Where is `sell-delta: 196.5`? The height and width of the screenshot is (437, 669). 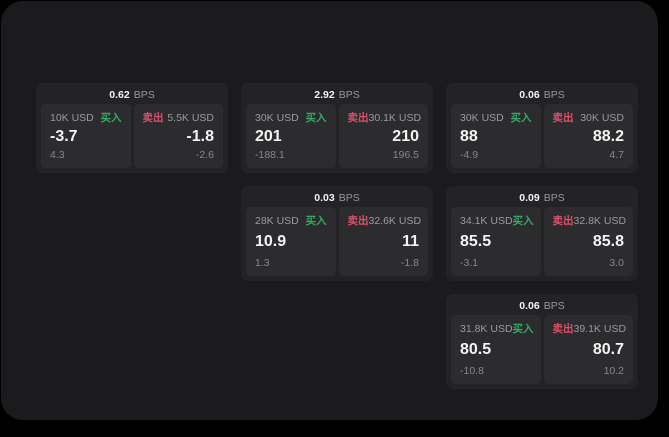
sell-delta: 196.5 is located at coordinates (405, 155).